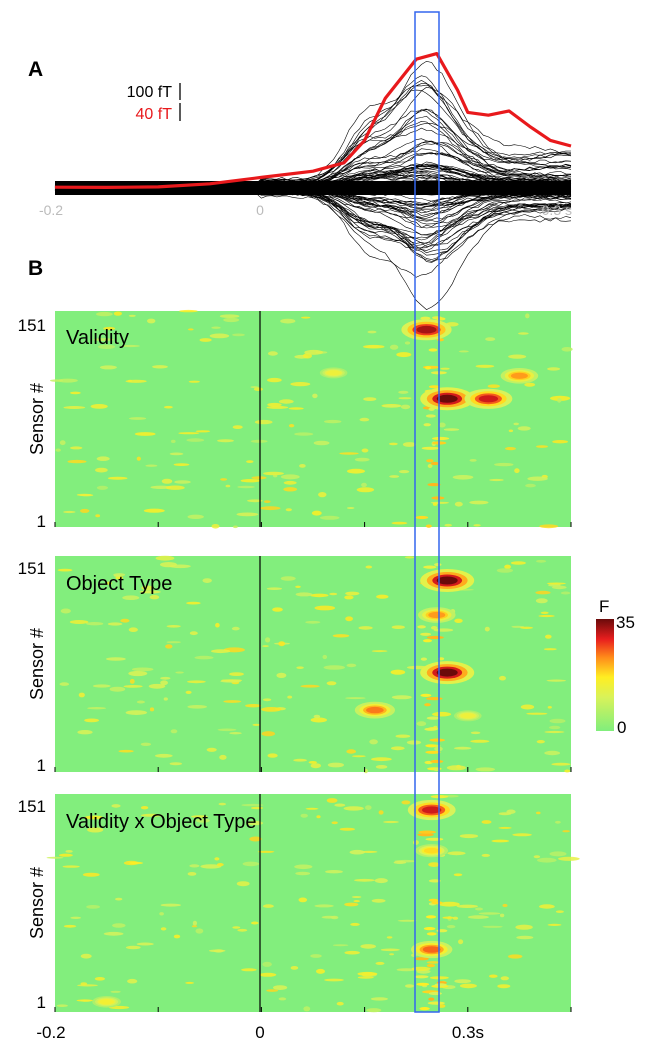 The width and height of the screenshot is (653, 1046). What do you see at coordinates (313, 1009) in the screenshot?
I see `heatmap-interaction-ticks` at bounding box center [313, 1009].